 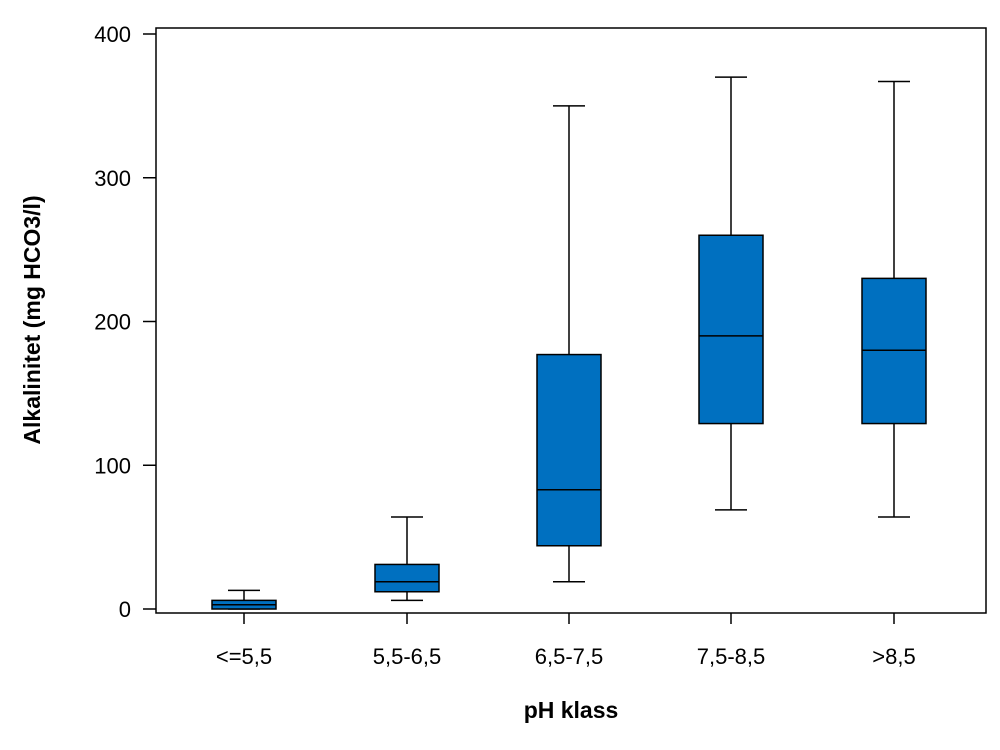 What do you see at coordinates (125, 609) in the screenshot?
I see `y-tick-label-0: 0` at bounding box center [125, 609].